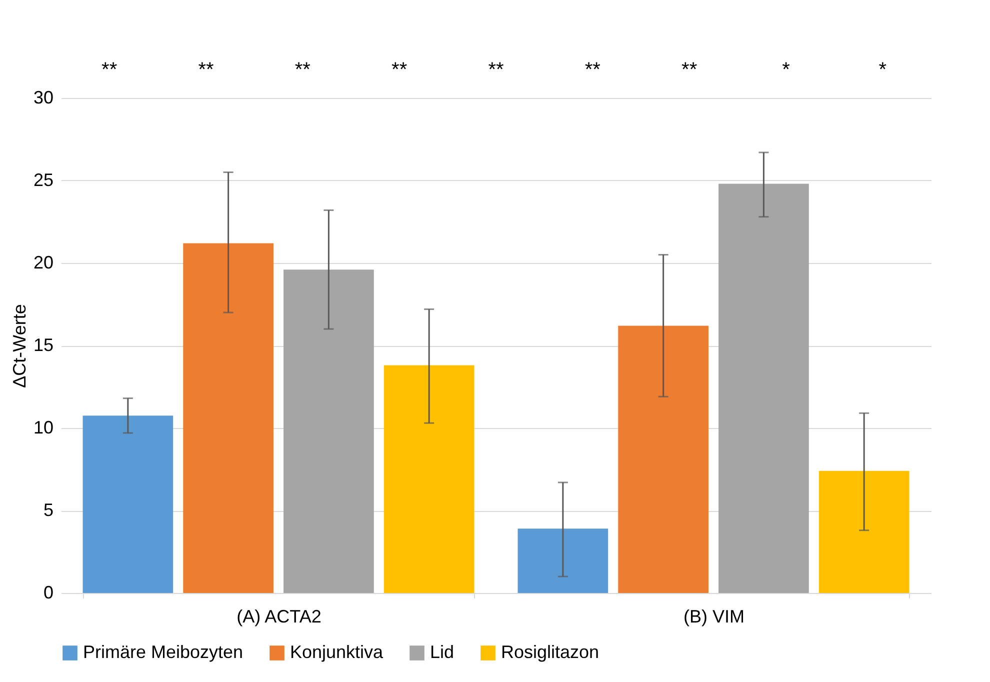 This screenshot has height=682, width=990. I want to click on legend-label: Primäre Meibozyten, so click(163, 652).